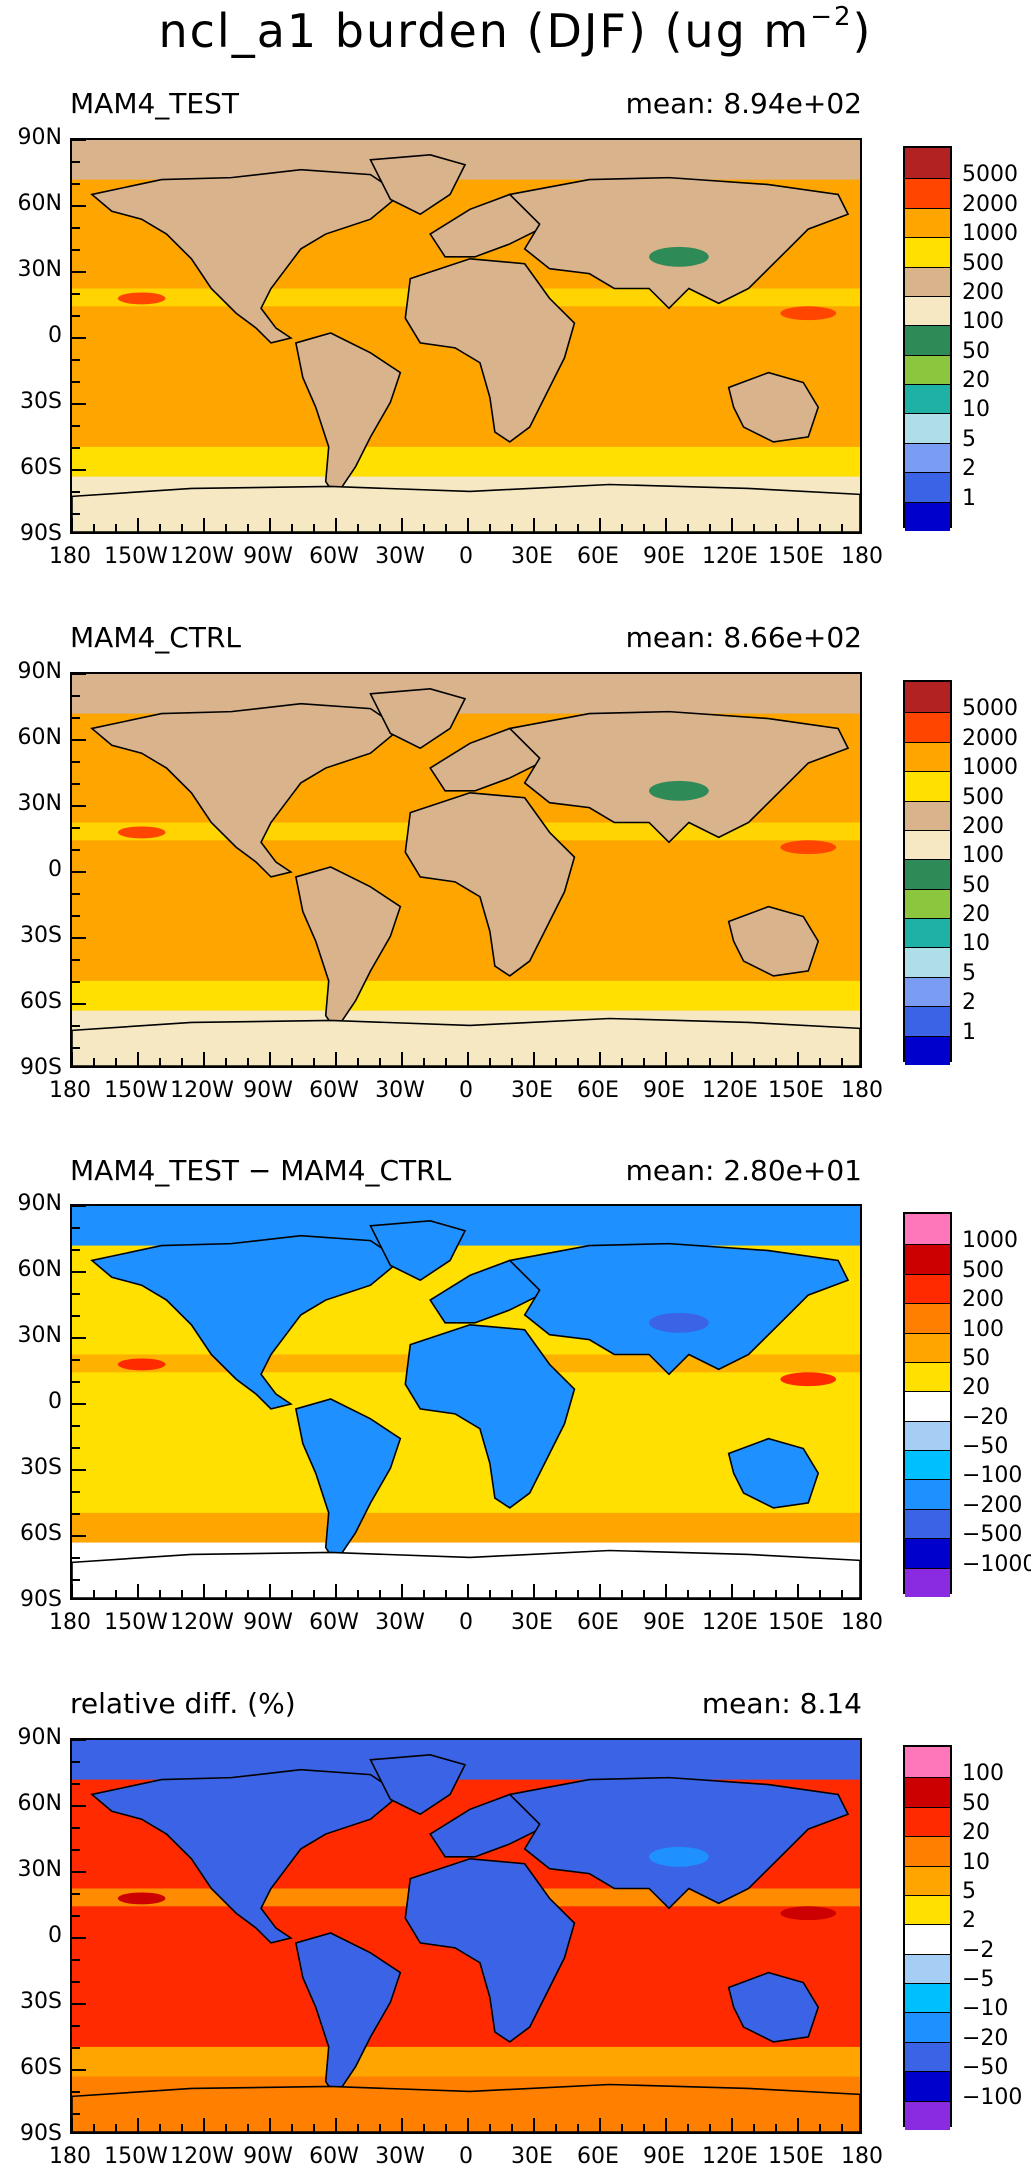 The width and height of the screenshot is (1031, 2175). Describe the element at coordinates (990, 1241) in the screenshot. I see `colorbar-label: 1000` at that location.